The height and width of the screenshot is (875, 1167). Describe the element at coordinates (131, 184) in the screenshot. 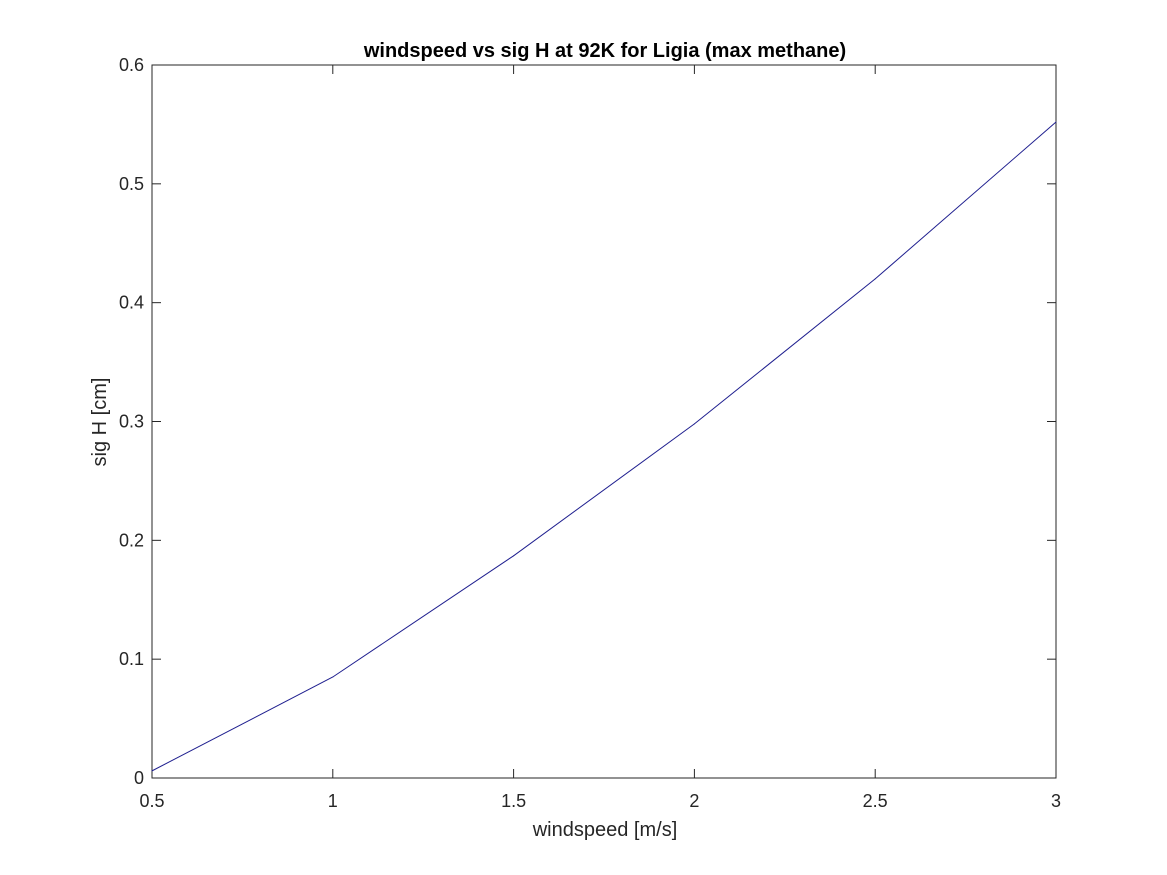

I see `y-tick-label: 0.5` at that location.